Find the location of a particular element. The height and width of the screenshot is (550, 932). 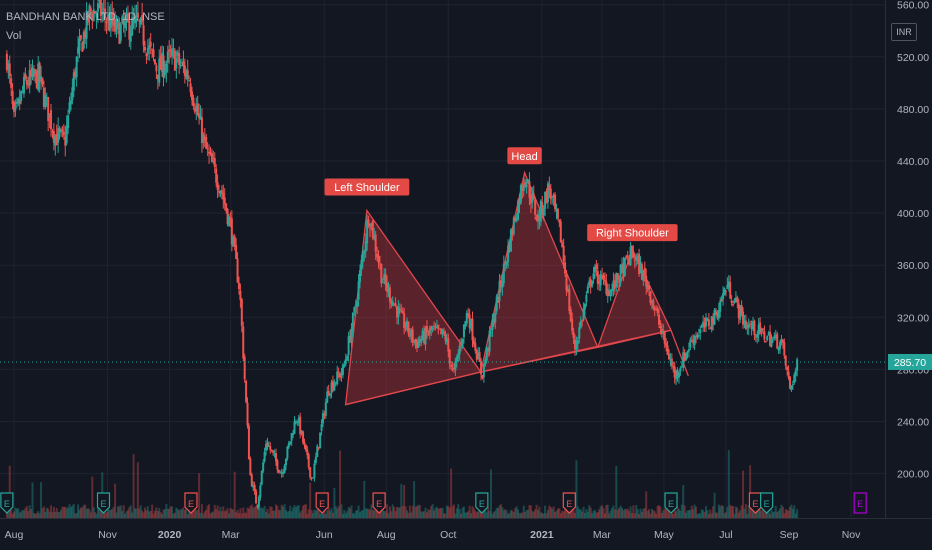

last-price-badge-bg is located at coordinates (910, 361).